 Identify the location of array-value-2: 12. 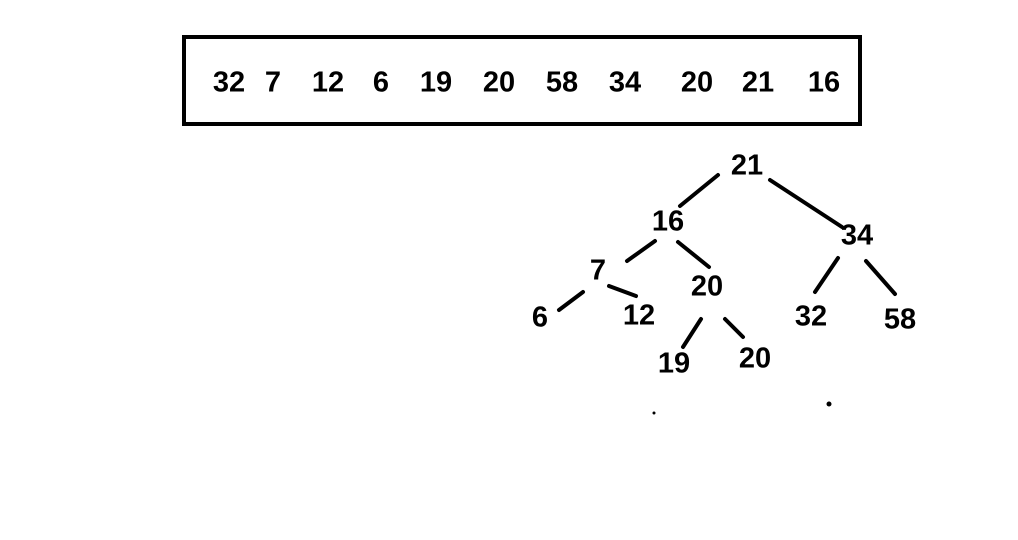
(328, 82).